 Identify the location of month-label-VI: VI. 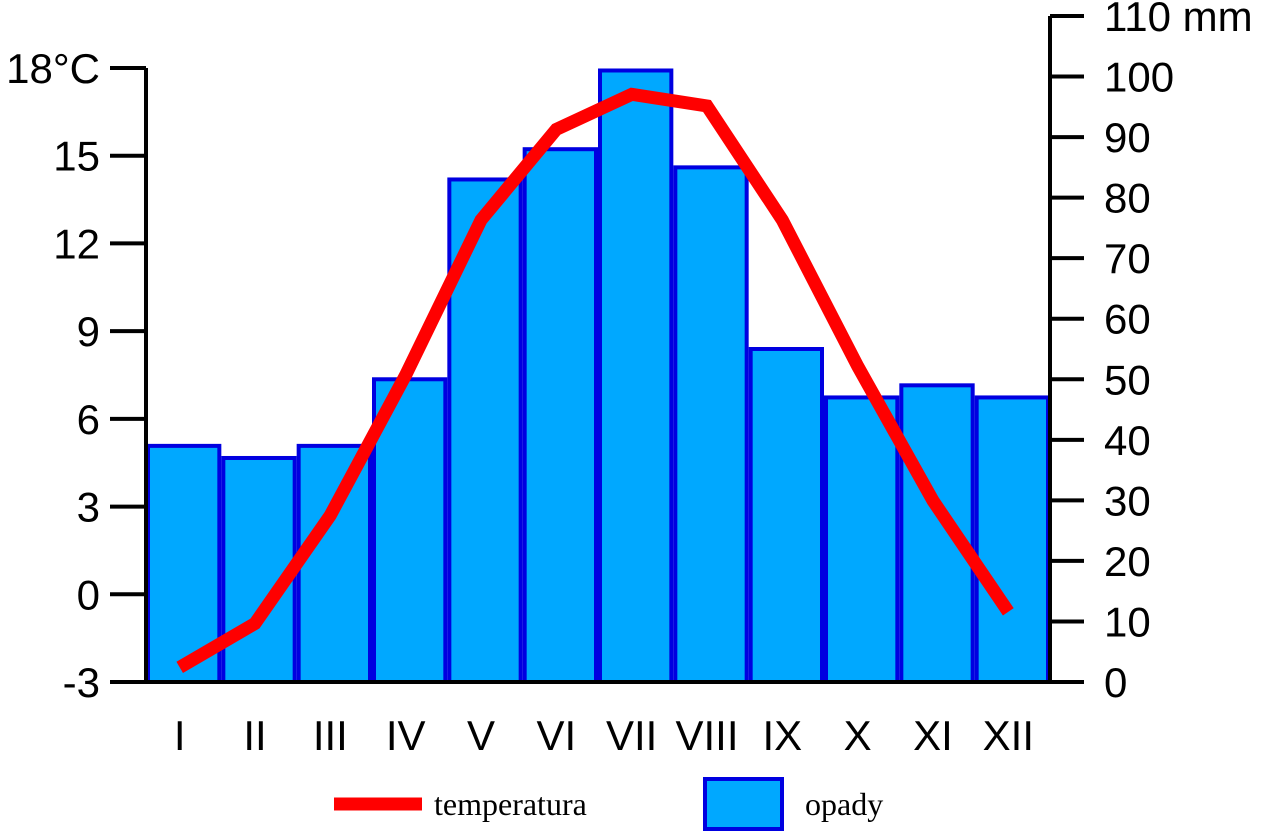
(556, 735).